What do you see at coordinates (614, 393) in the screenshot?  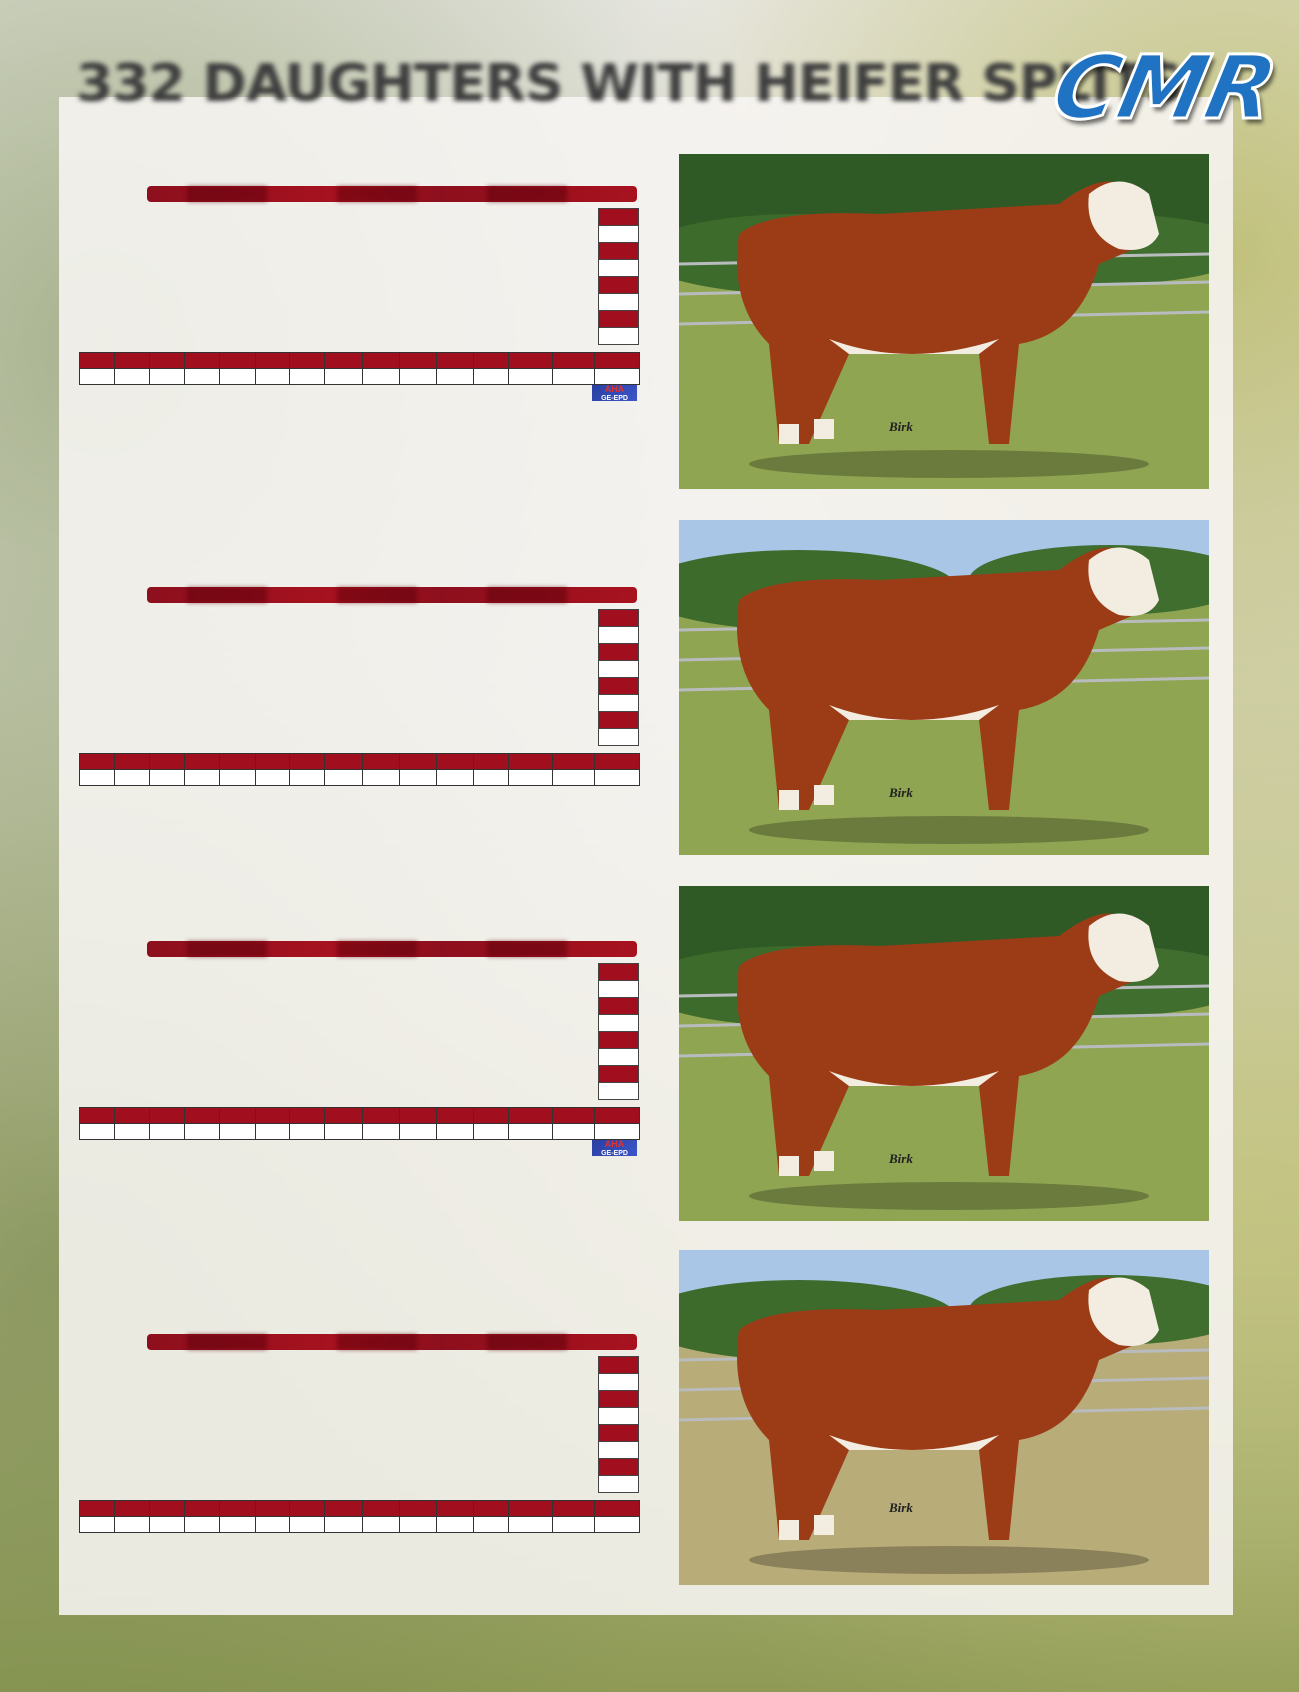 I see `aha-ge-epd-logo: AHA GE-EPD` at bounding box center [614, 393].